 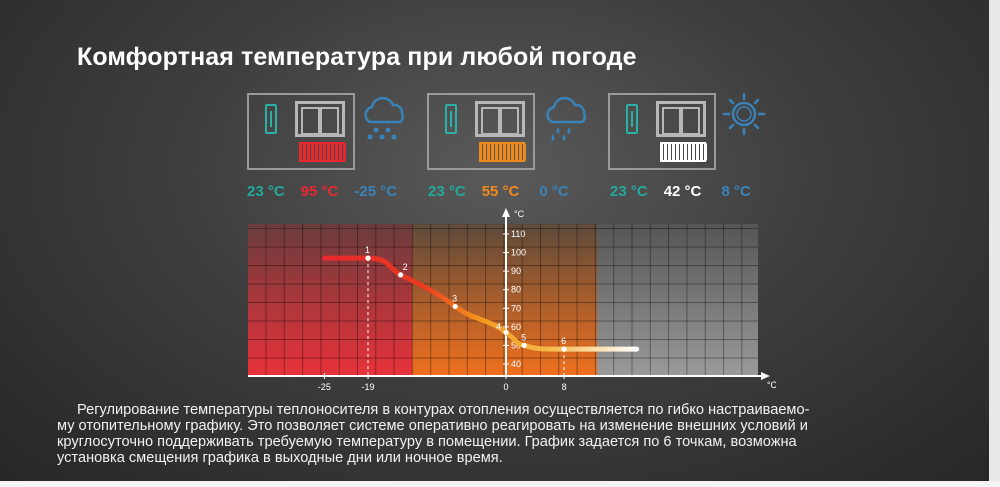 What do you see at coordinates (554, 191) in the screenshot?
I see `outside-temp: 0 °C` at bounding box center [554, 191].